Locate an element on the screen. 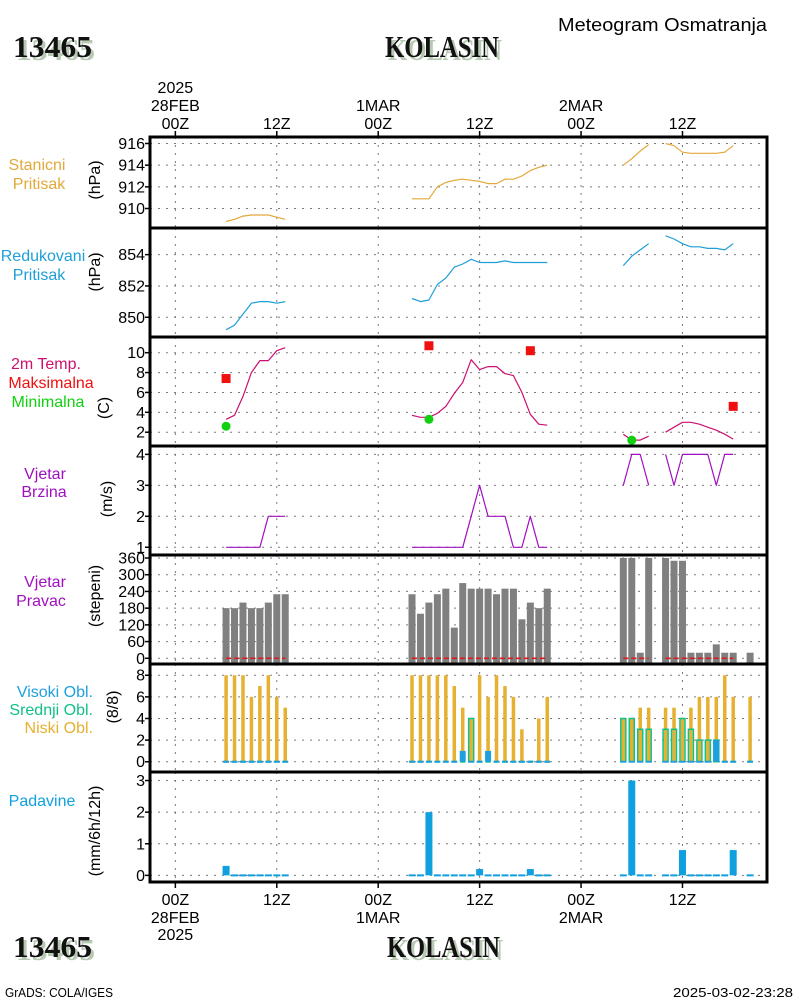 The image size is (800, 1000). x-time-label-top: 00Z is located at coordinates (581, 124).